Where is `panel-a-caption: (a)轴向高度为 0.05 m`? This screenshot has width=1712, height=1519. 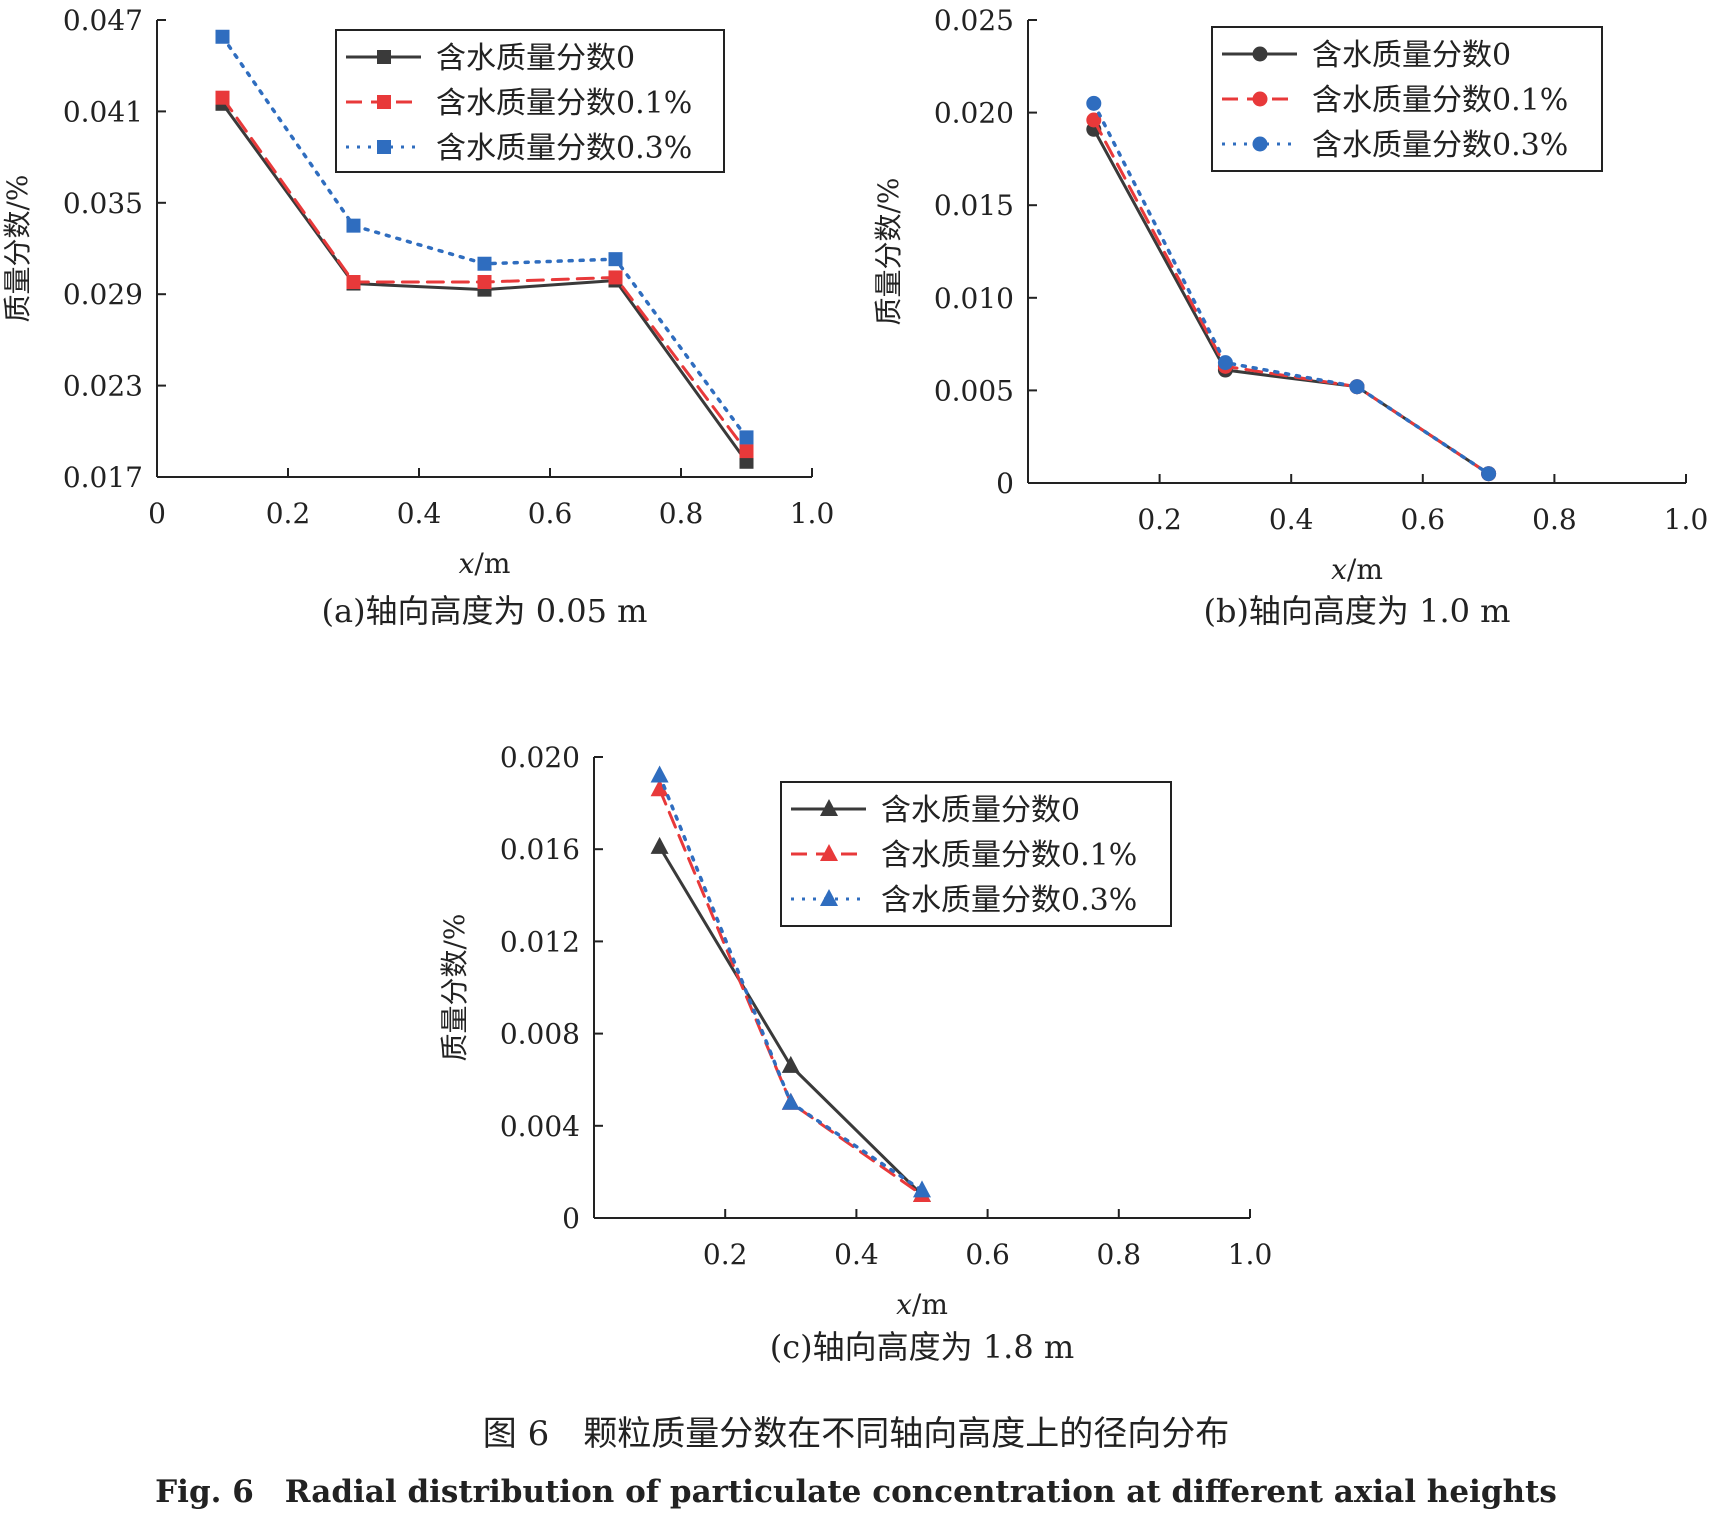
panel-a-caption: (a)轴向高度为 0.05 m is located at coordinates (485, 611).